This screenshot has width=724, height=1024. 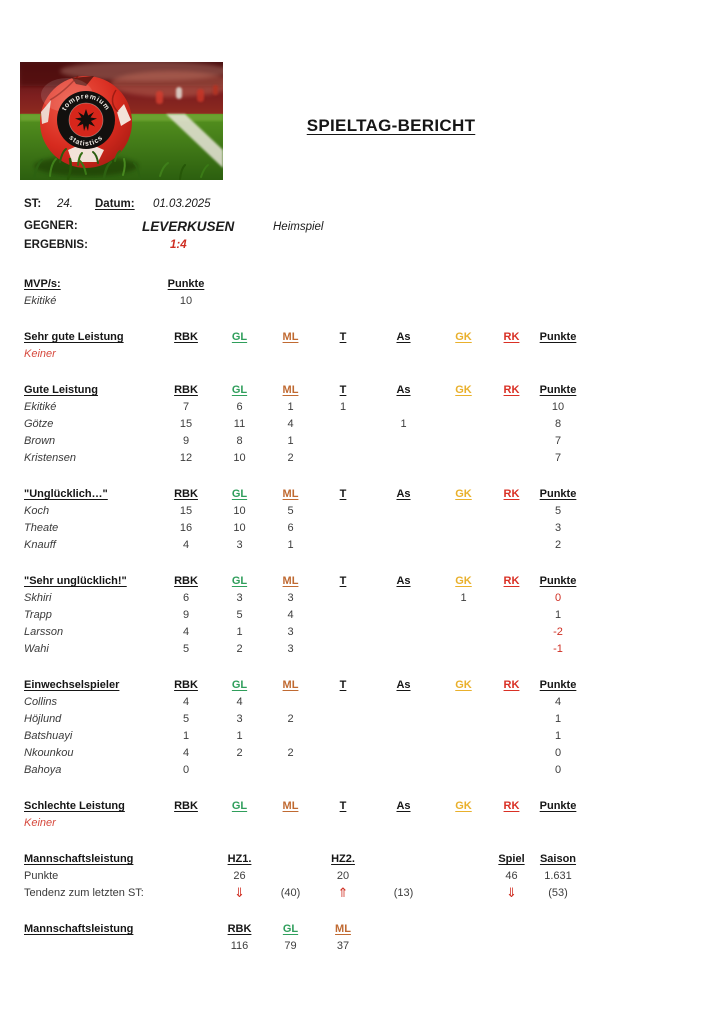 I want to click on team-performance-cell: Spiel, so click(x=511, y=859).